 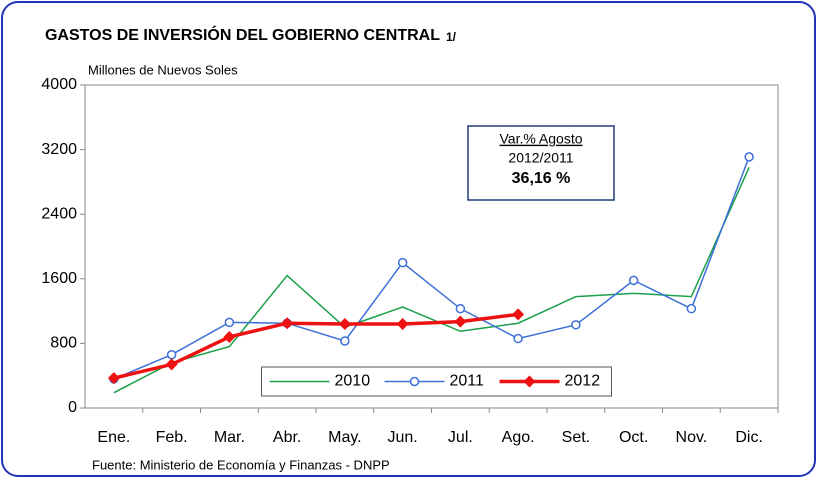 What do you see at coordinates (163, 69) in the screenshot?
I see `y-axis-label: Millones de Nuevos Soles` at bounding box center [163, 69].